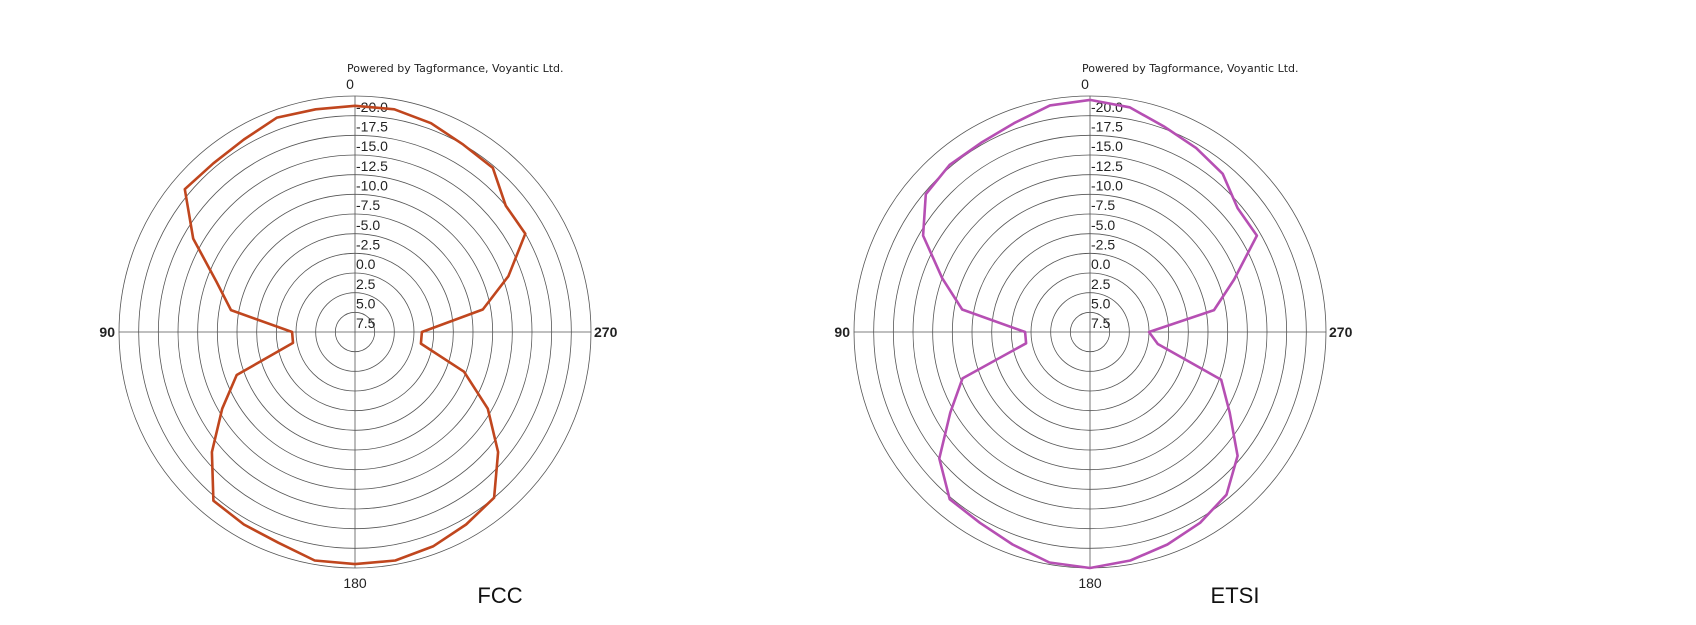 This screenshot has height=625, width=1696. Describe the element at coordinates (499, 595) in the screenshot. I see `chart-caption: FCC` at that location.